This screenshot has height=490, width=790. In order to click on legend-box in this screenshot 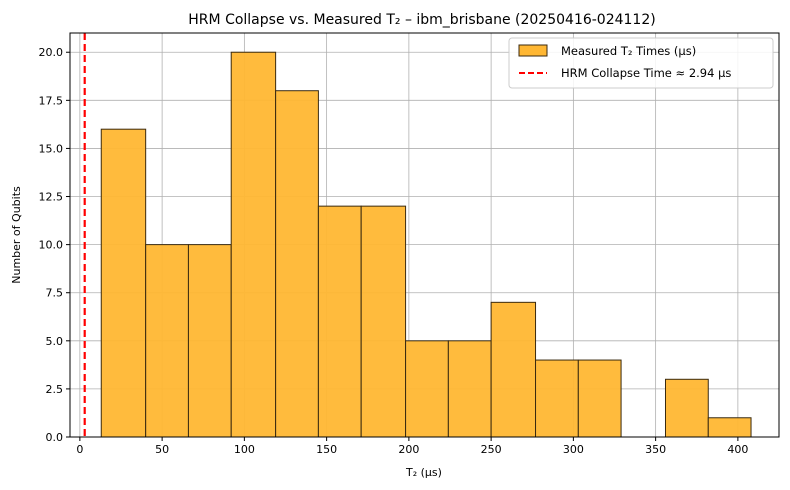, I will do `click(641, 63)`.